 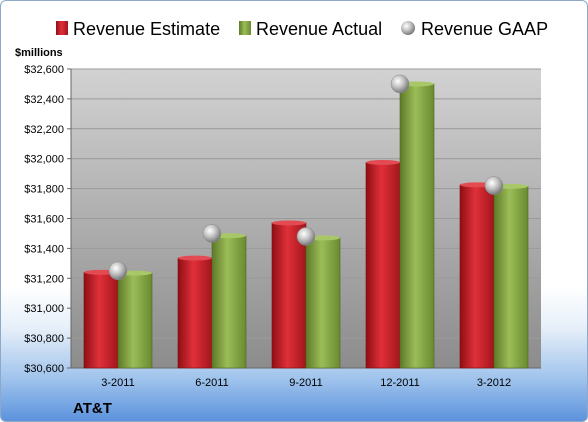 I want to click on y-tick-label: $32,000, so click(x=44, y=160).